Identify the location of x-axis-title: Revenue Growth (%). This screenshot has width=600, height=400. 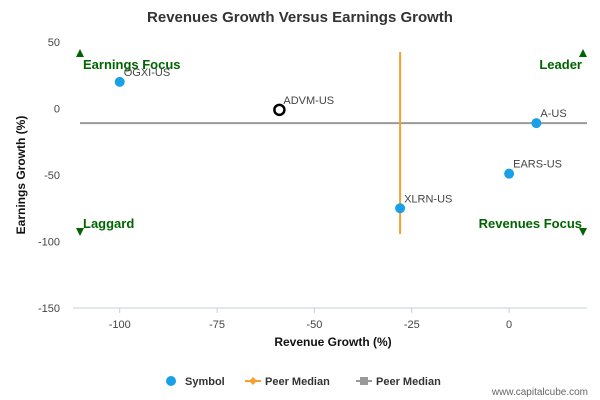
(332, 342).